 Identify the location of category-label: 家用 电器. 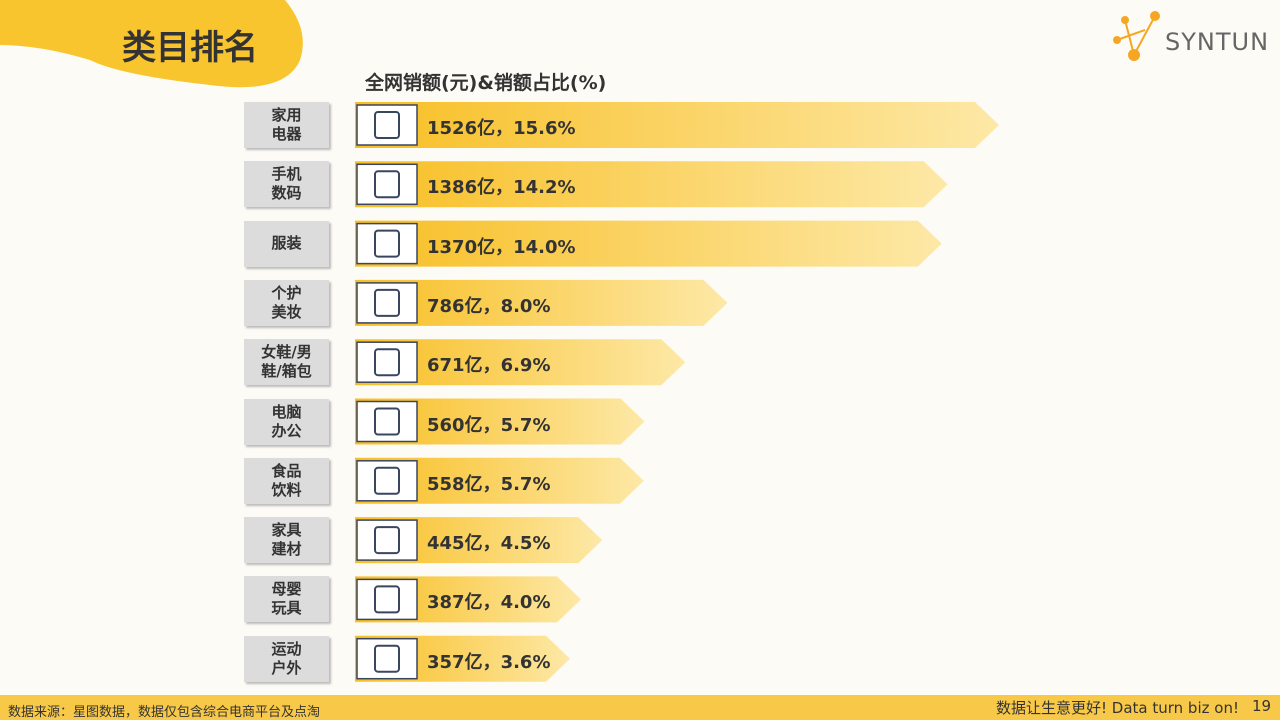
(286, 125).